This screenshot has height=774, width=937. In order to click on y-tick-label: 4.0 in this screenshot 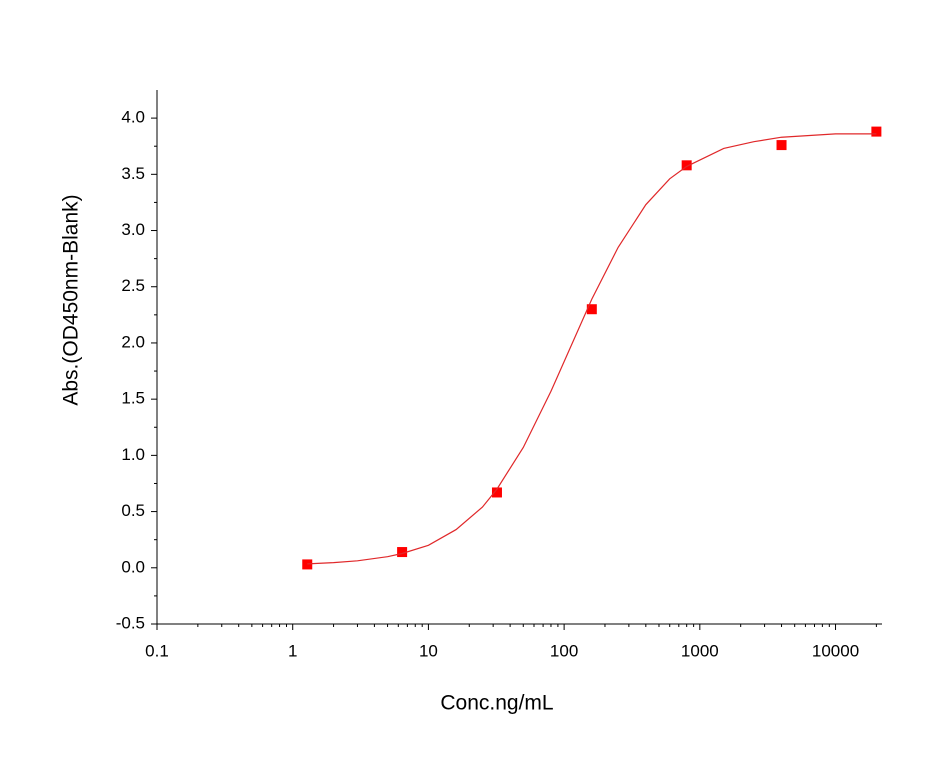, I will do `click(133, 117)`.